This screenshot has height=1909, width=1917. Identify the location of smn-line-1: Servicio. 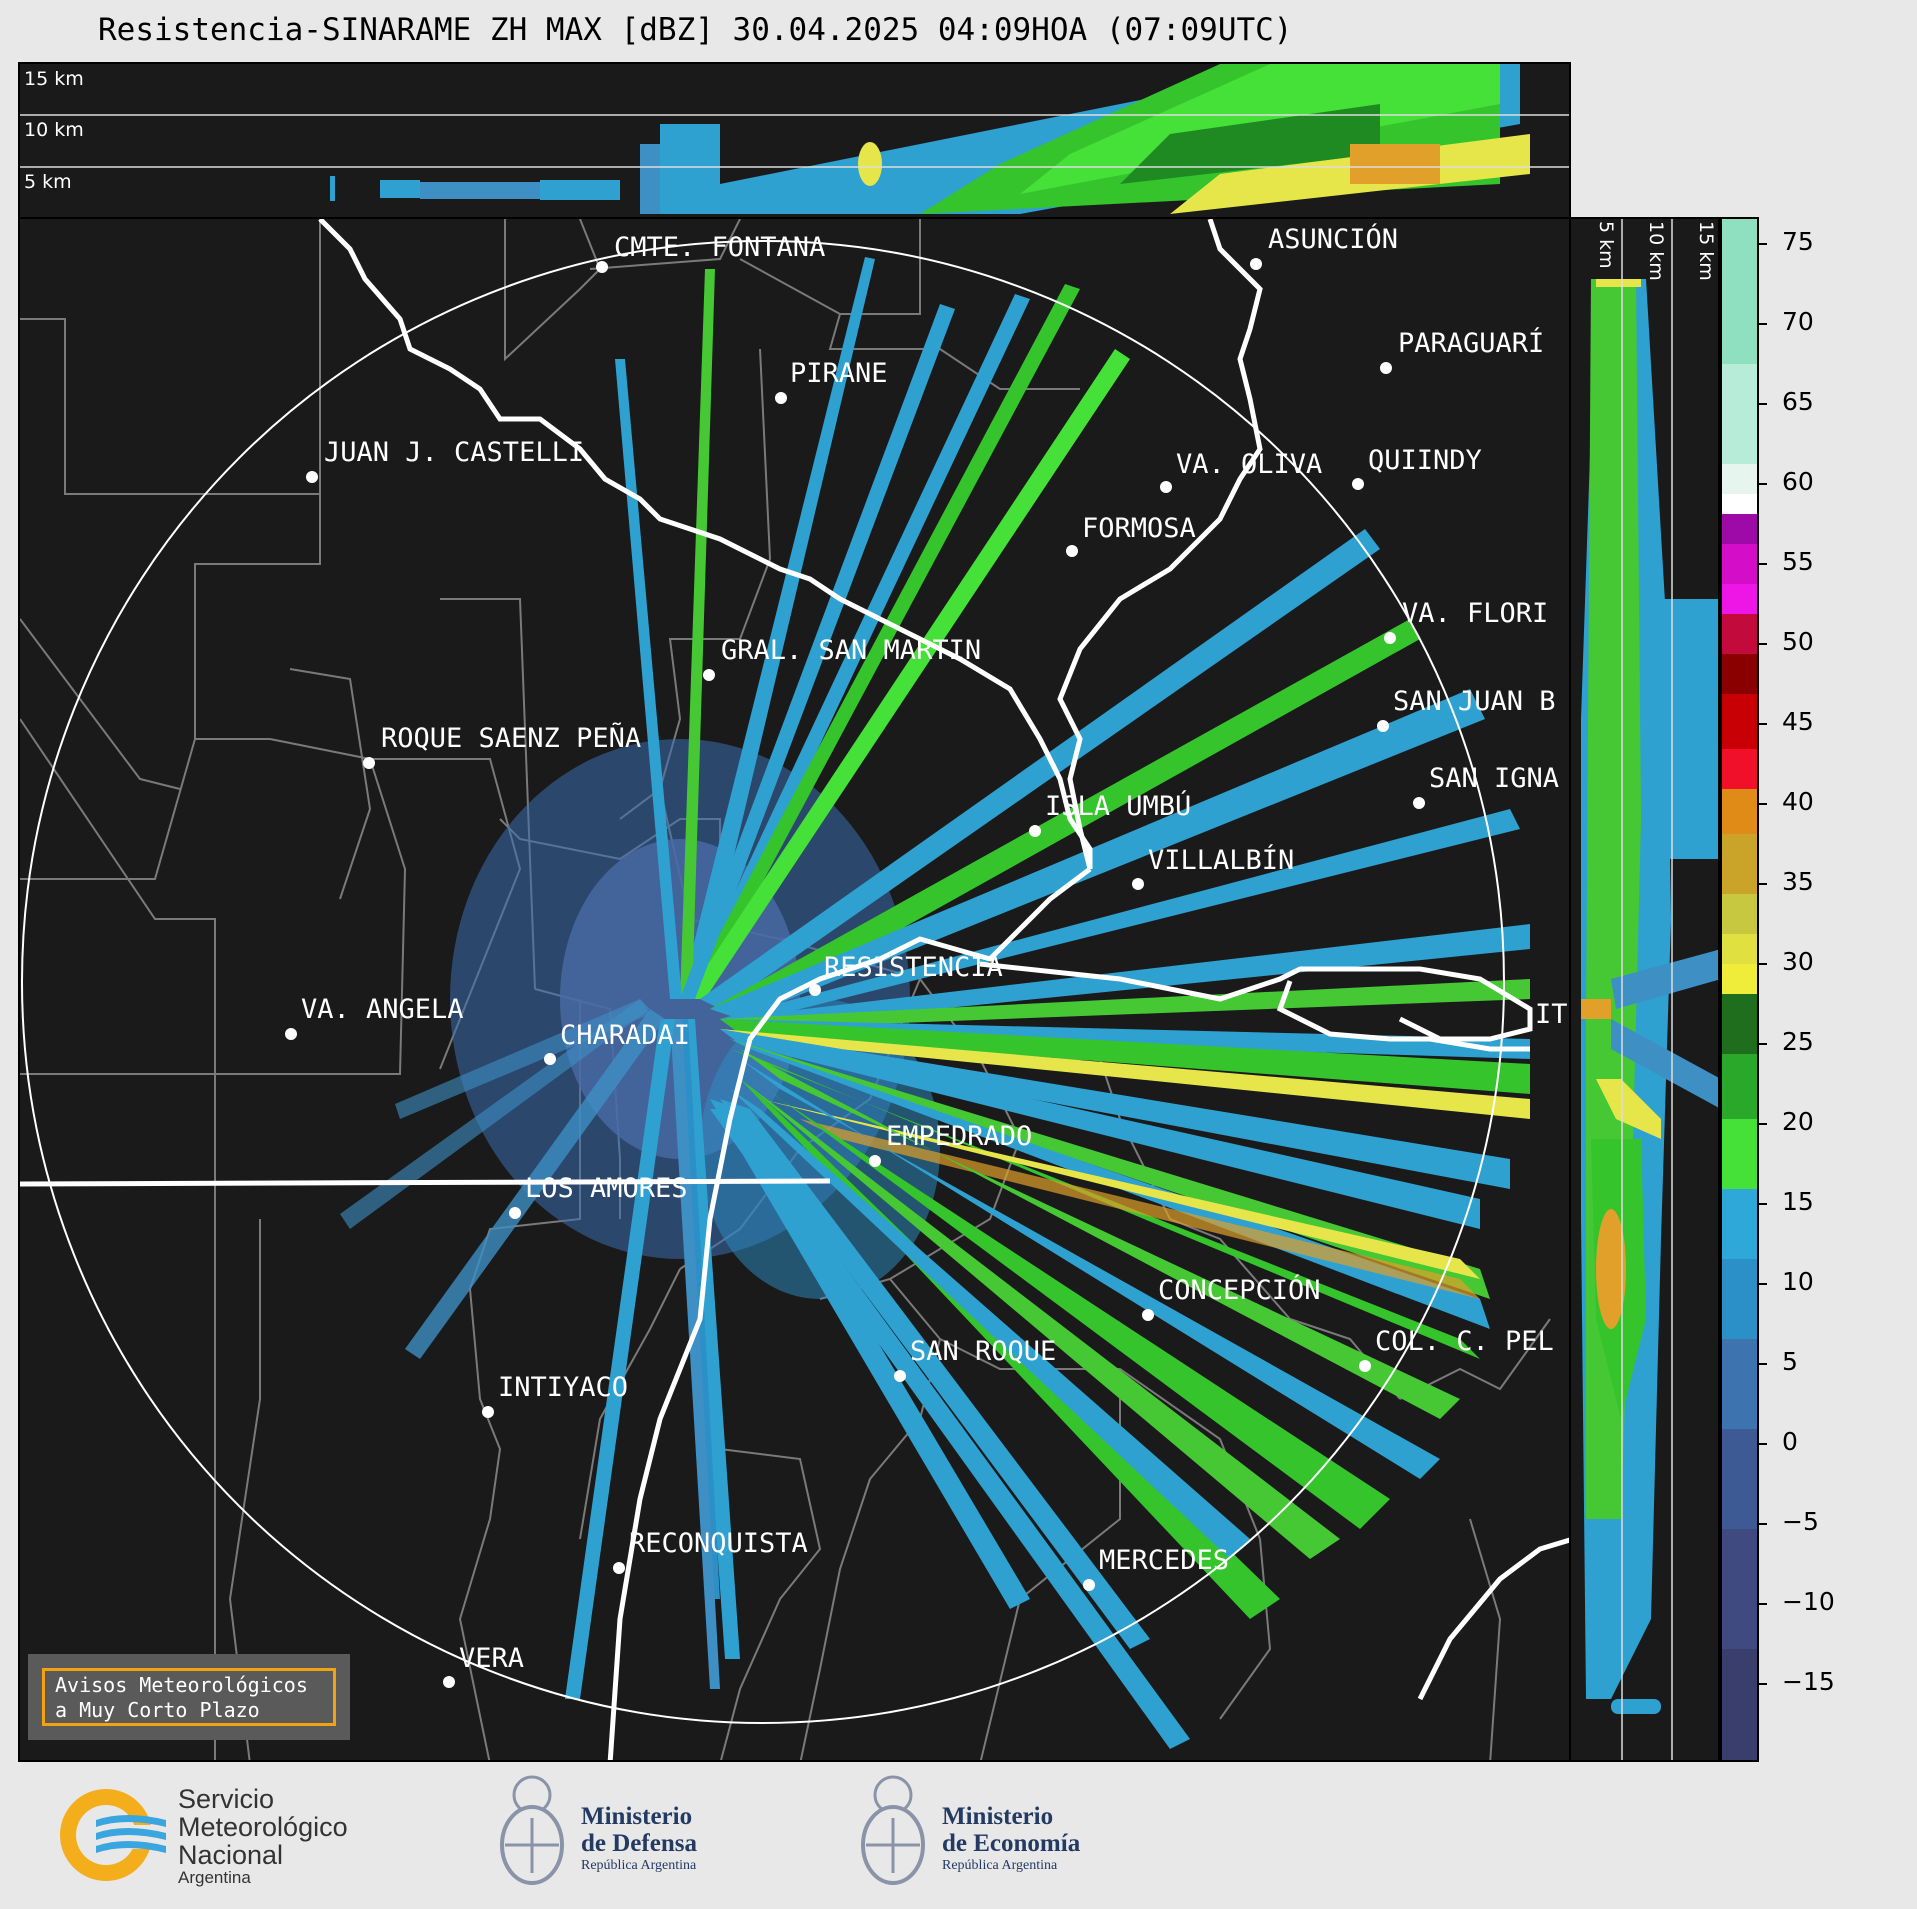
(226, 1799).